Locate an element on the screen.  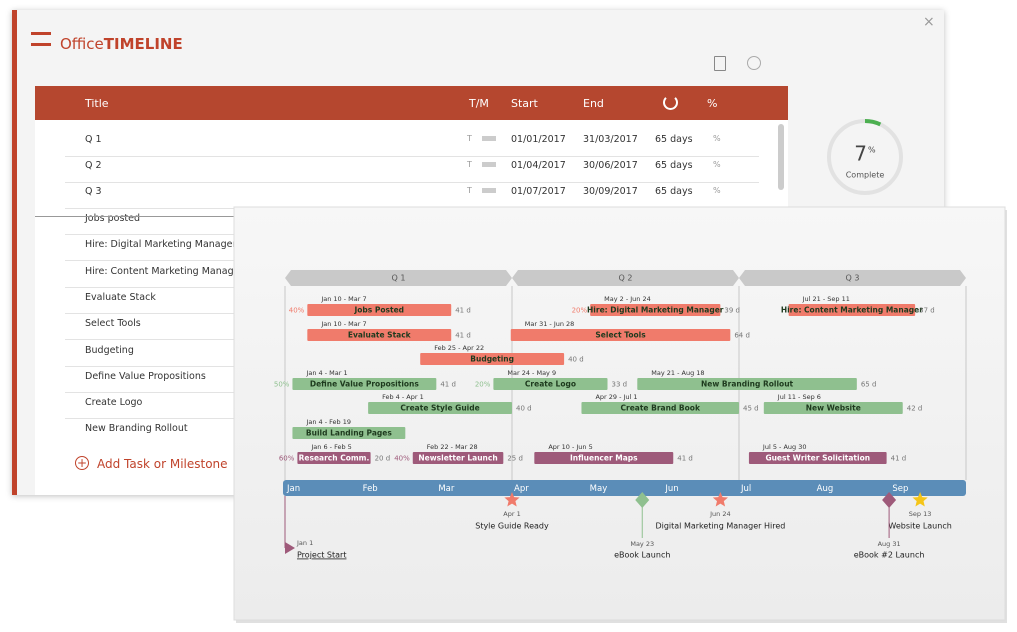
month-label: Sep is located at coordinates (900, 489).